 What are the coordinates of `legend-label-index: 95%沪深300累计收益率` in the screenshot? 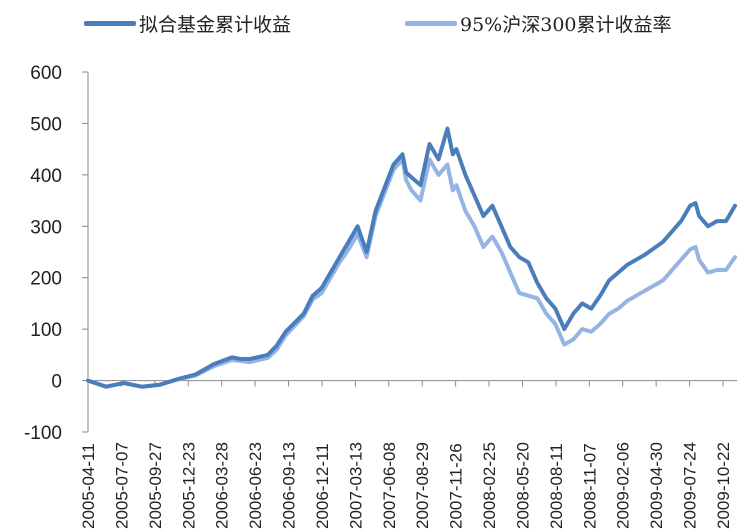 It's located at (566, 25).